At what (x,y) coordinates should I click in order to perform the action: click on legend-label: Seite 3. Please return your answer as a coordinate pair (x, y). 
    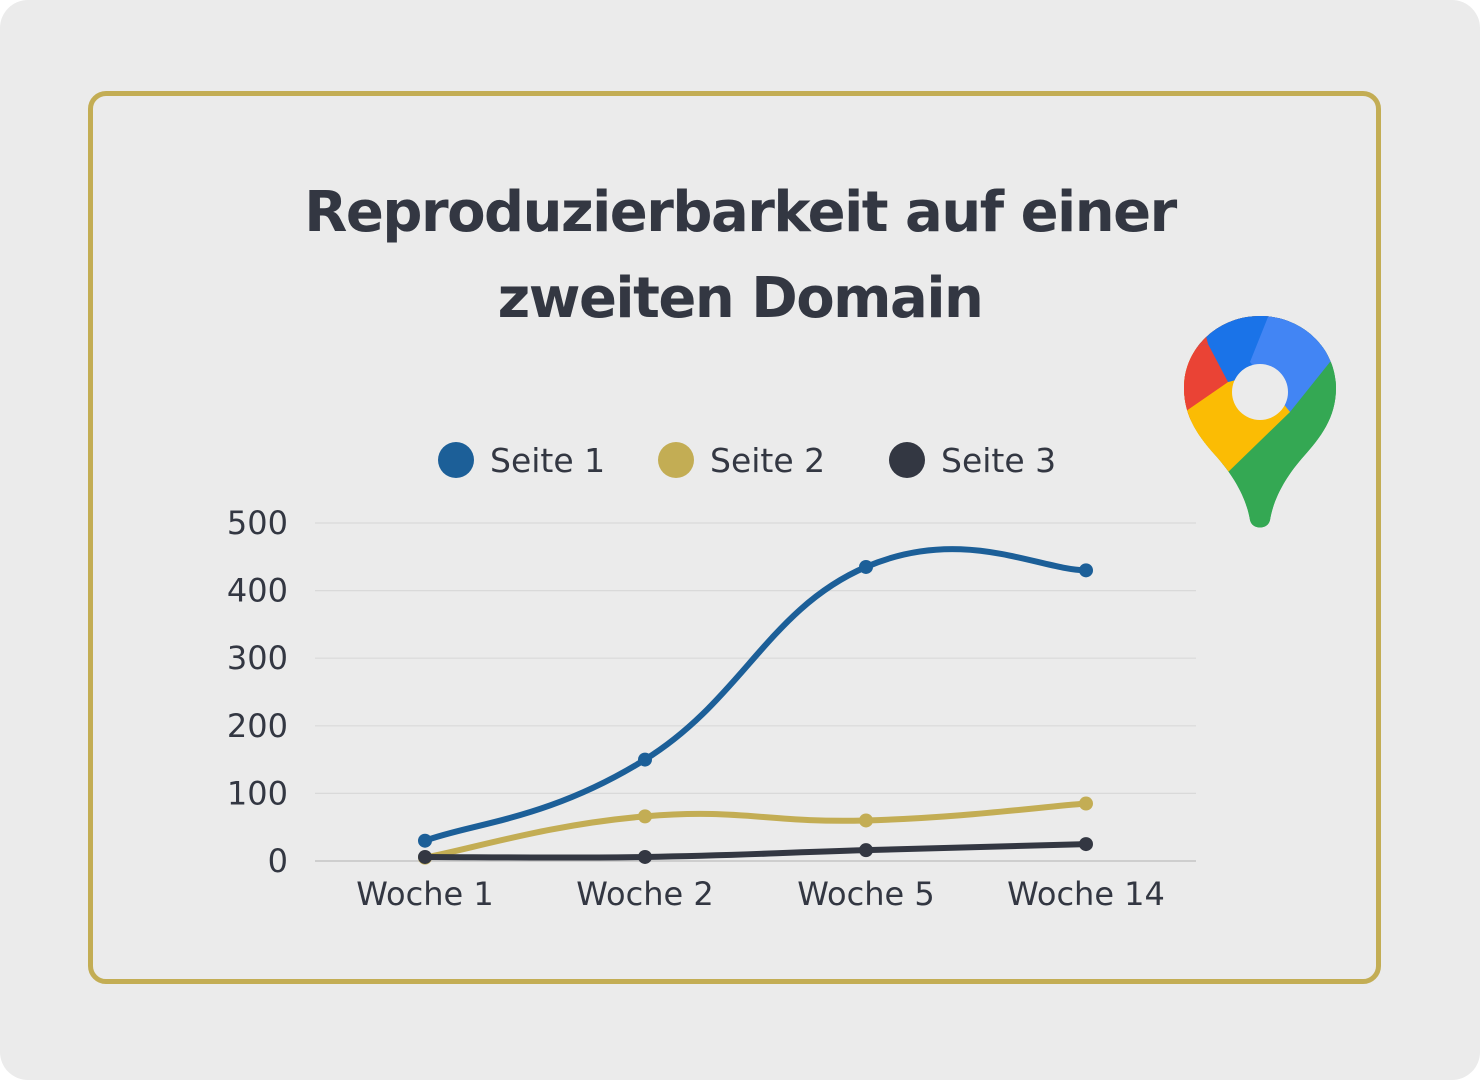
    Looking at the image, I should click on (998, 460).